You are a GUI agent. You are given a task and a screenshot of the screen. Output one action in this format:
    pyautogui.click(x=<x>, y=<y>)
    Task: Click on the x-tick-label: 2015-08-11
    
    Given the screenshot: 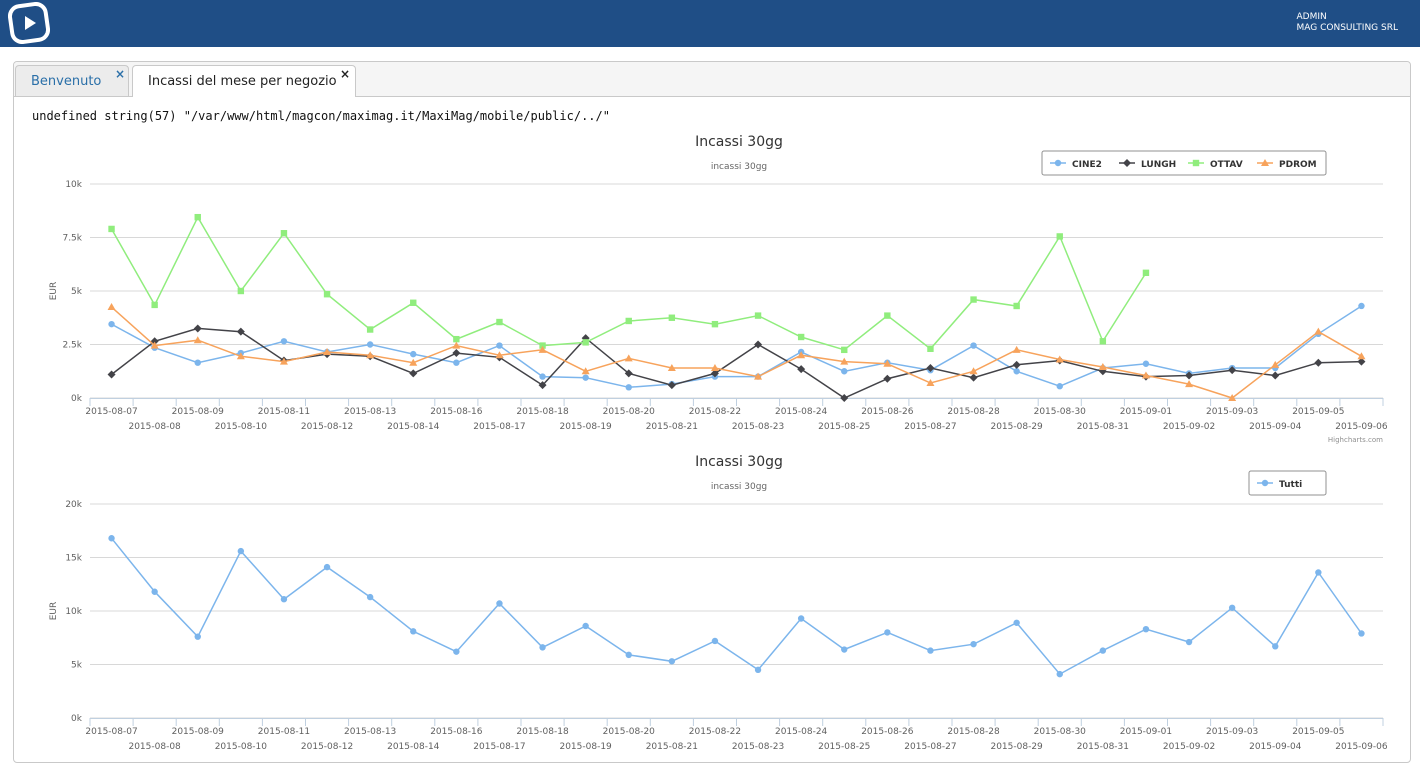 What is the action you would take?
    pyautogui.click(x=284, y=412)
    